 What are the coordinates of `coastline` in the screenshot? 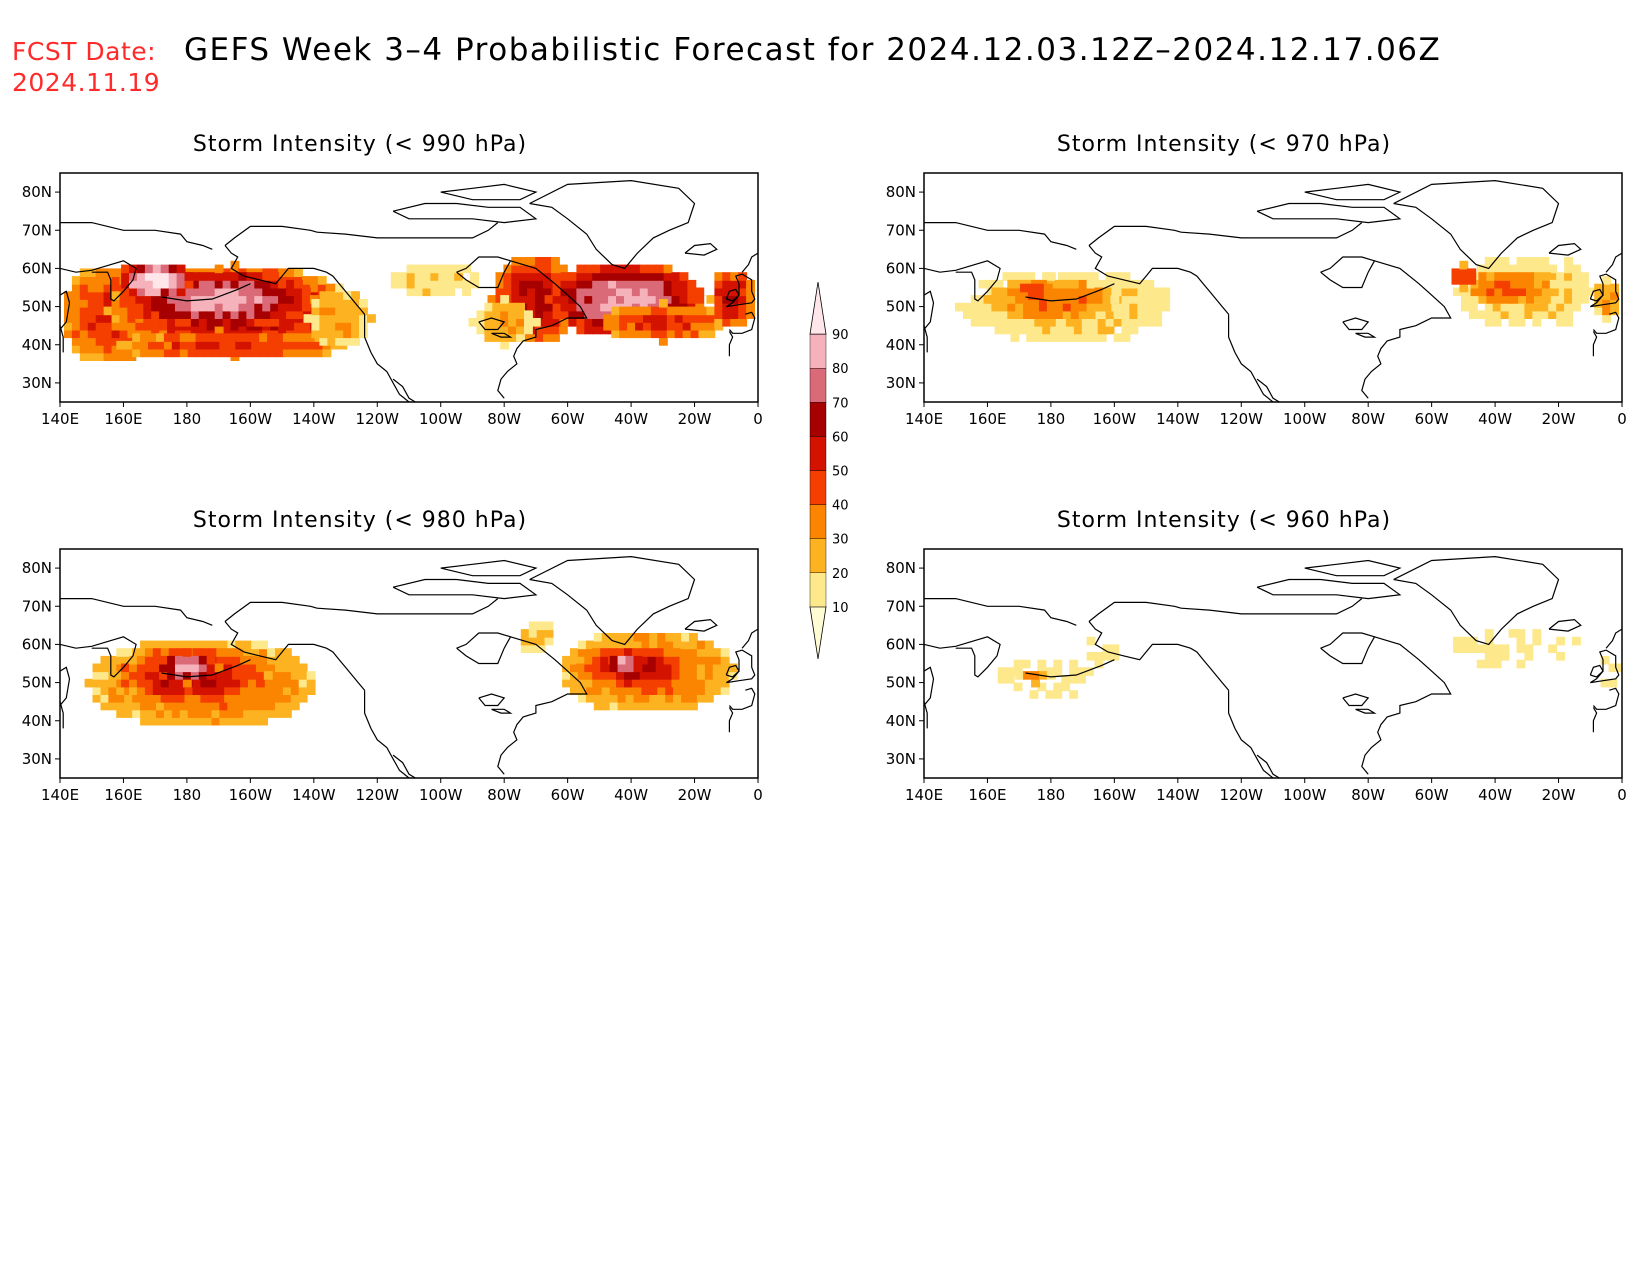 It's located at (732, 295).